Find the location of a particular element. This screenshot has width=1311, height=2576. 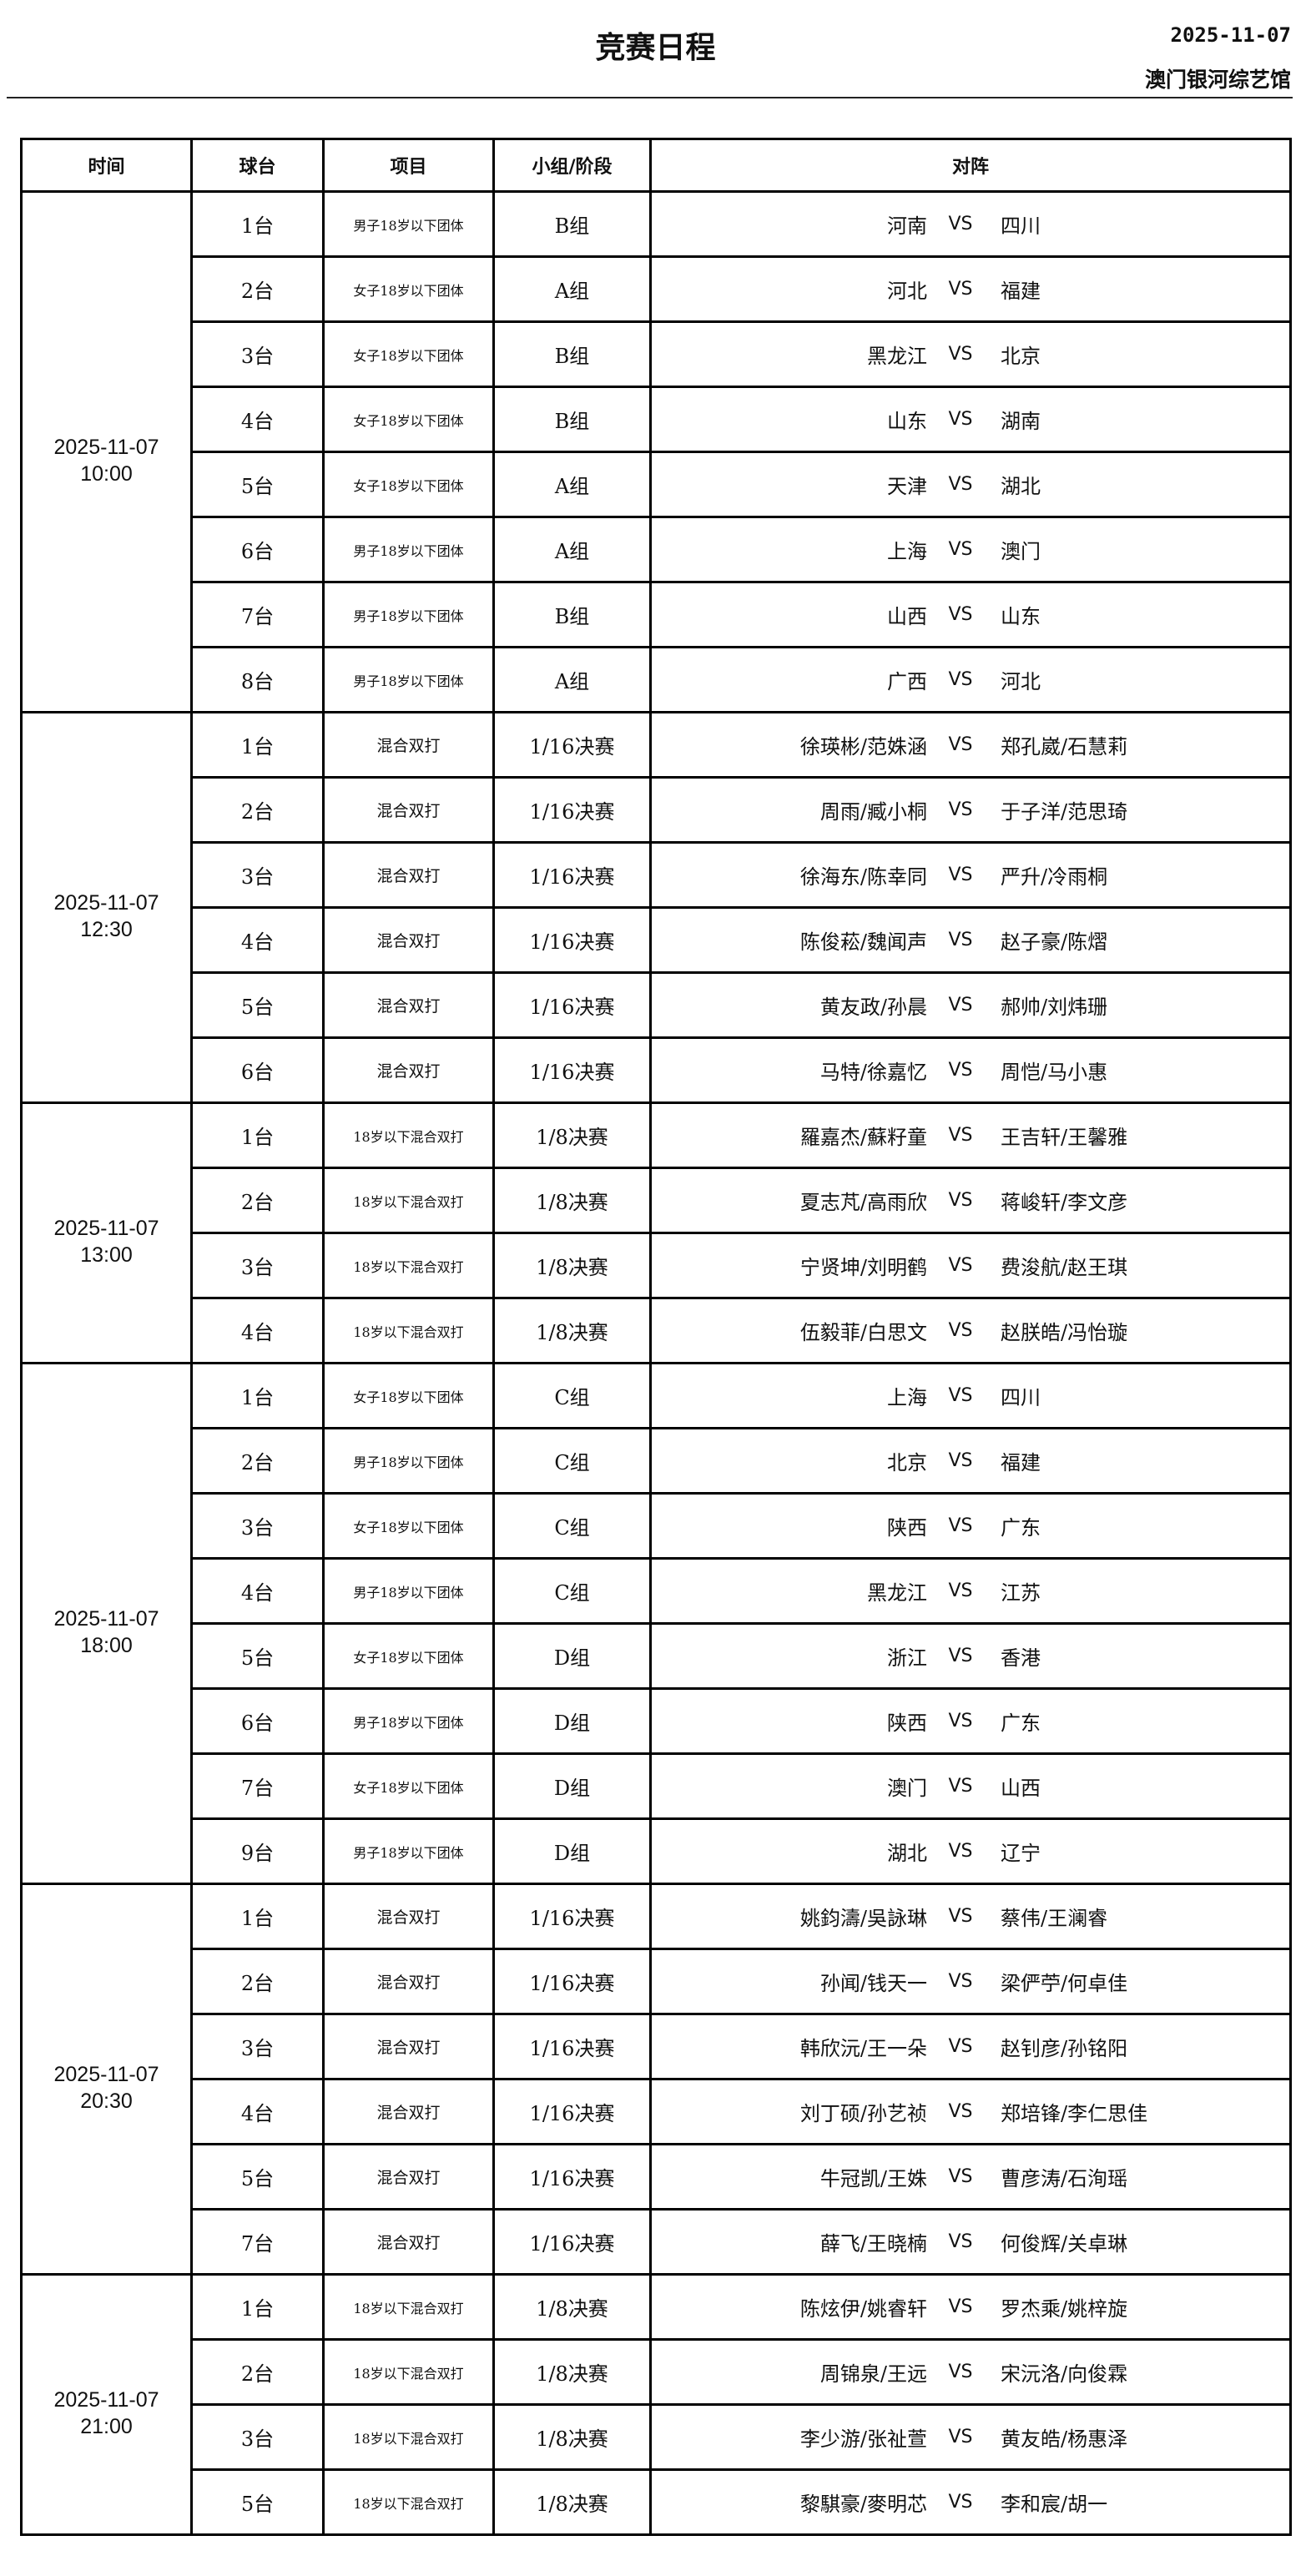

matchup-cell: 河北 VS 福建 is located at coordinates (970, 289).